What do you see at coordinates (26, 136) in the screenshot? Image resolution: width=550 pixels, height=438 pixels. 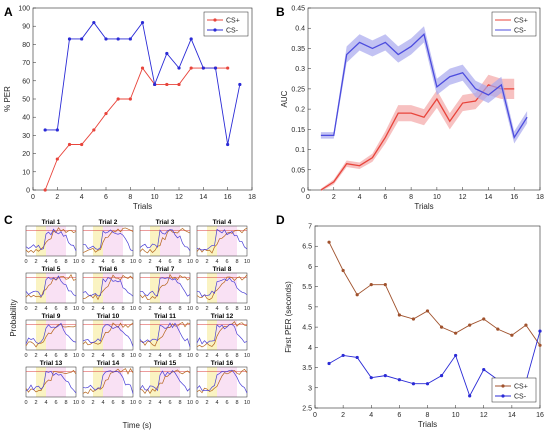 I see `y-tick-label: 30` at bounding box center [26, 136].